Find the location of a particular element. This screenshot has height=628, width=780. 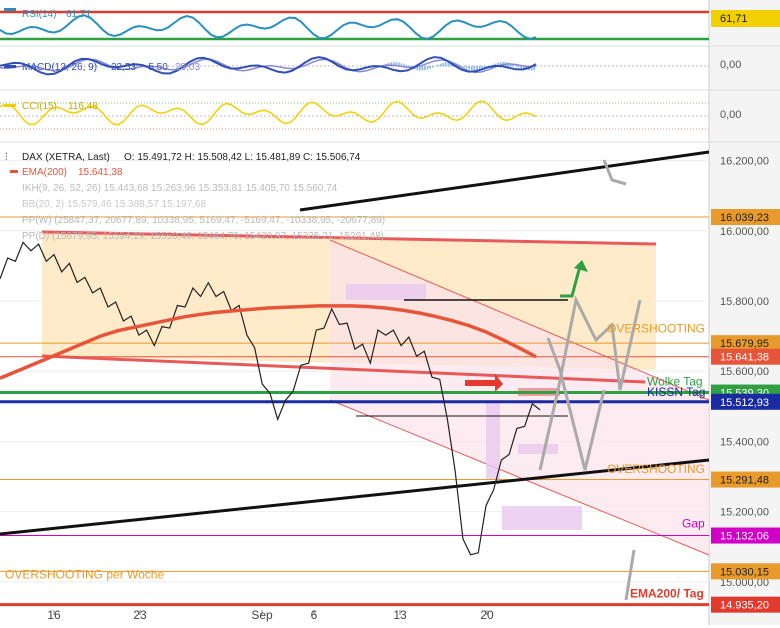

macd-line is located at coordinates (268, 66).